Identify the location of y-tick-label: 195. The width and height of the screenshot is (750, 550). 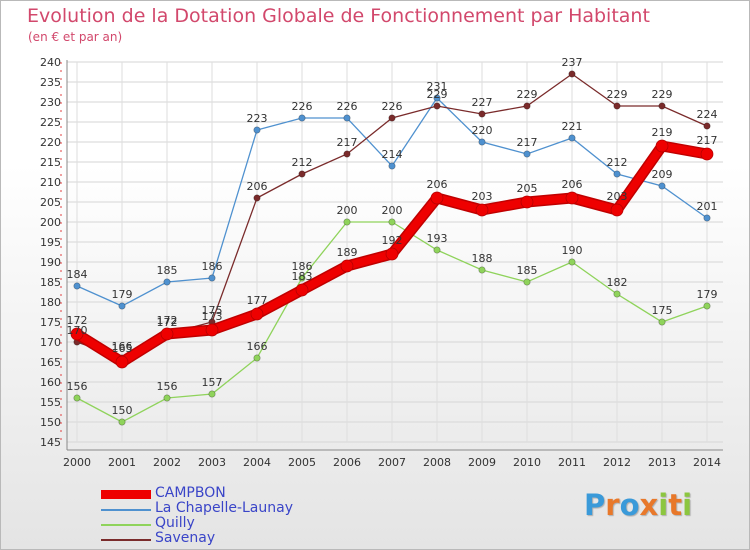
(50, 242).